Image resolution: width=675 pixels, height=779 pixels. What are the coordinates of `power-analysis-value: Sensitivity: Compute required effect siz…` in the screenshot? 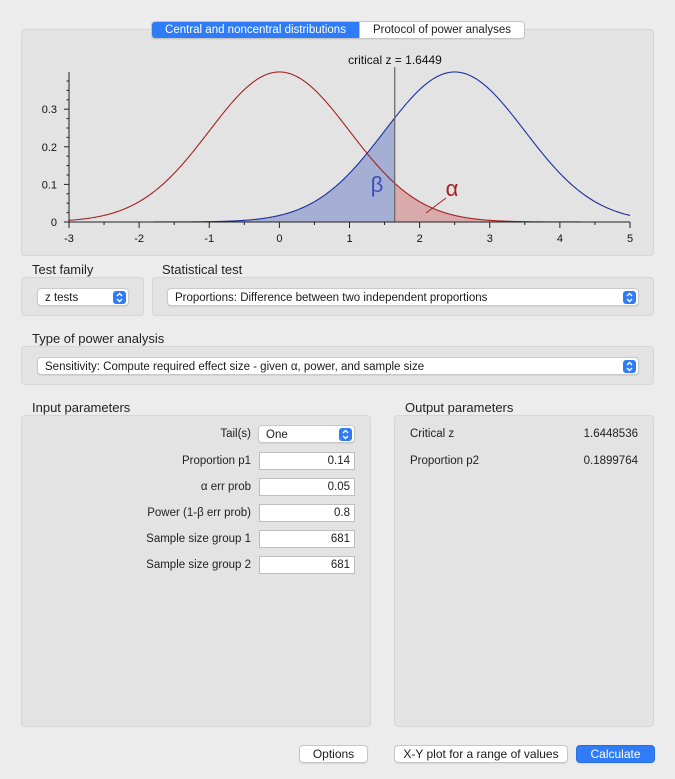 It's located at (234, 367).